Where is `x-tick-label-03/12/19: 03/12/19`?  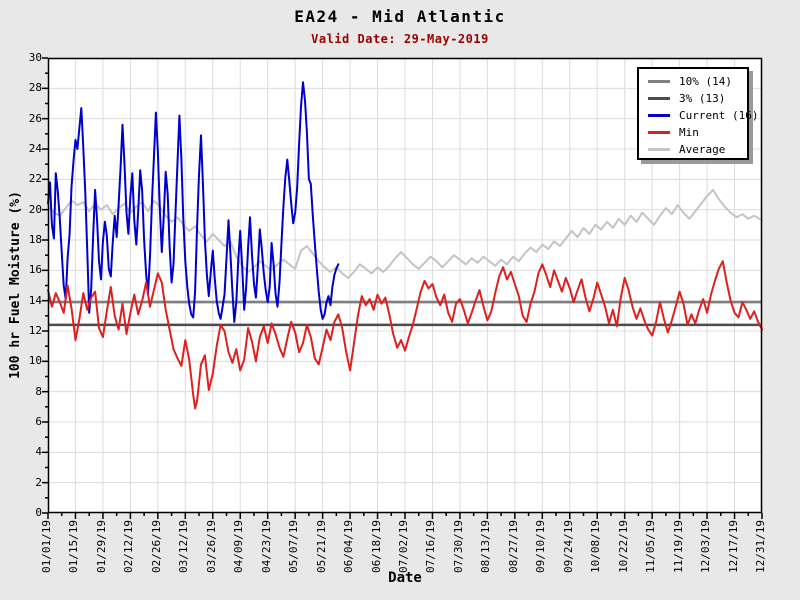 x-tick-label-03/12/19: 03/12/19 is located at coordinates (184, 546).